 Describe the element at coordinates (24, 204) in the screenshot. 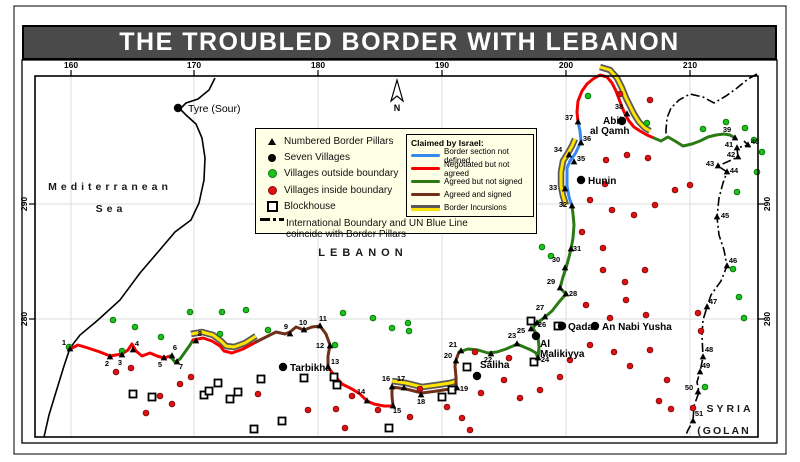

I see `tick-label-left: 290` at that location.